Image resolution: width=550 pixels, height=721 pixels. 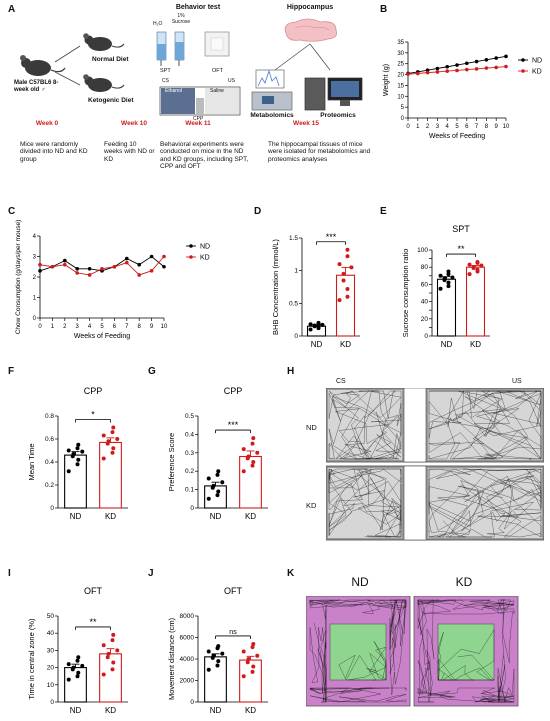 What do you see at coordinates (189, 453) in the screenshot?
I see `y-tick-label: 0.3` at bounding box center [189, 453].